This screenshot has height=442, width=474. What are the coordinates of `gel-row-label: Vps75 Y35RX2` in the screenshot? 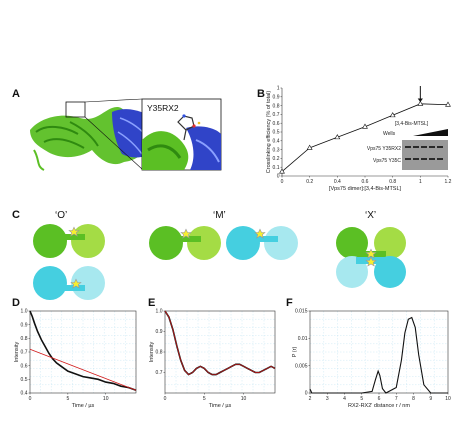 It's located at (384, 149).